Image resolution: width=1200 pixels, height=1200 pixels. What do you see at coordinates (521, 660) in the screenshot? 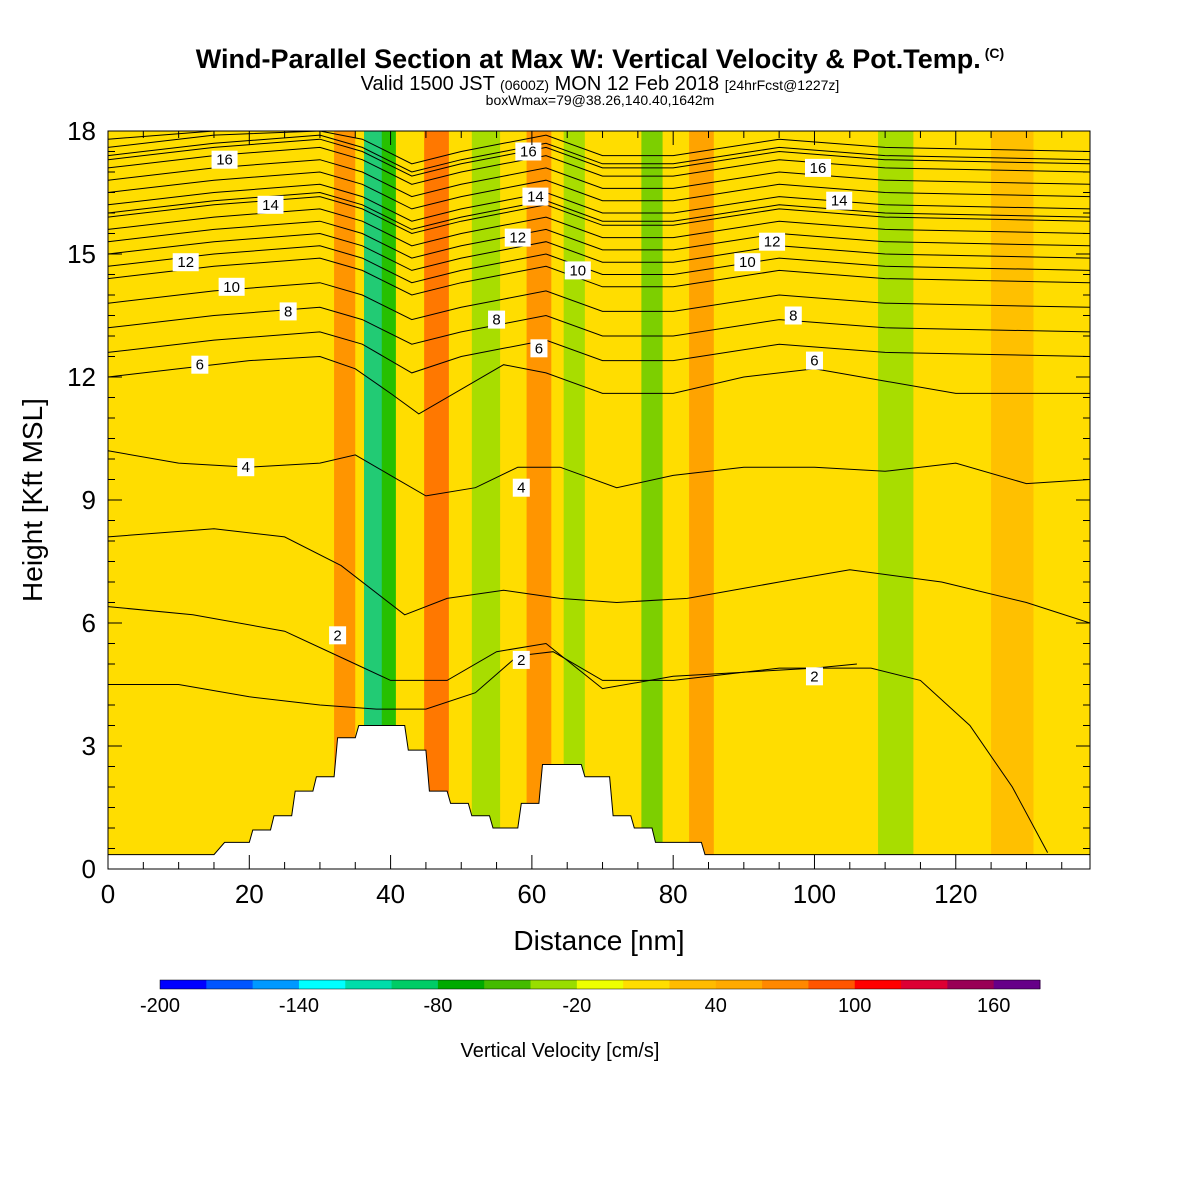
I see `contour-label-1: 2` at bounding box center [521, 660].